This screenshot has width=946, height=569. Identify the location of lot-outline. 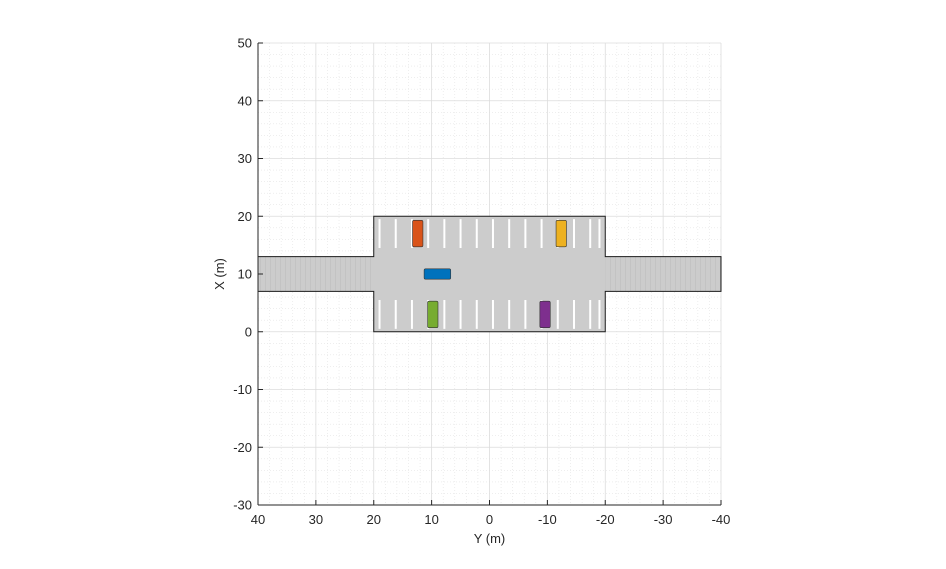
(489, 274).